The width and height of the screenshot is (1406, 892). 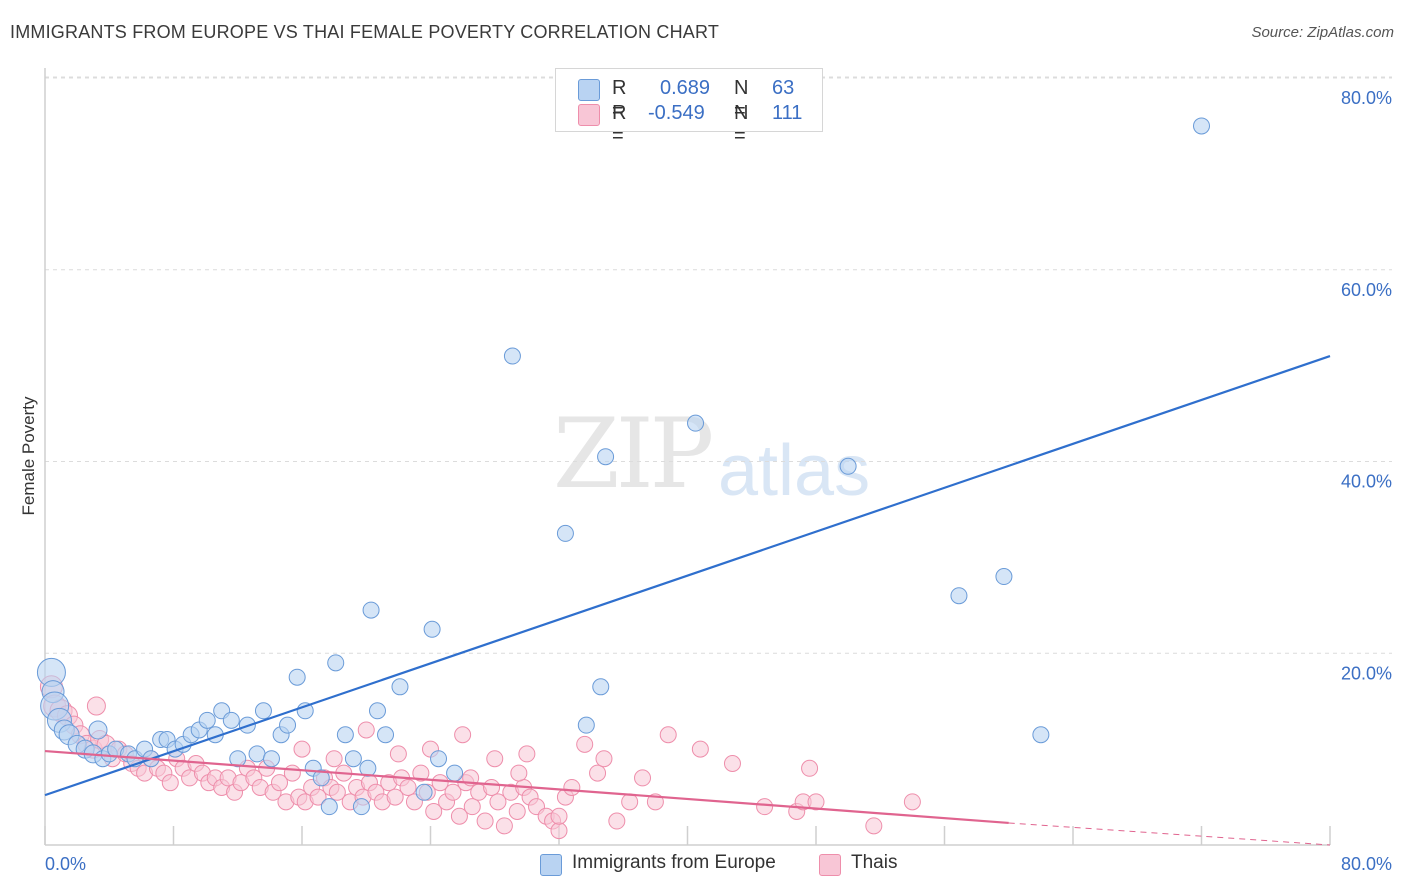 I want to click on y-axis-title: Female Poverty, so click(x=28, y=456).